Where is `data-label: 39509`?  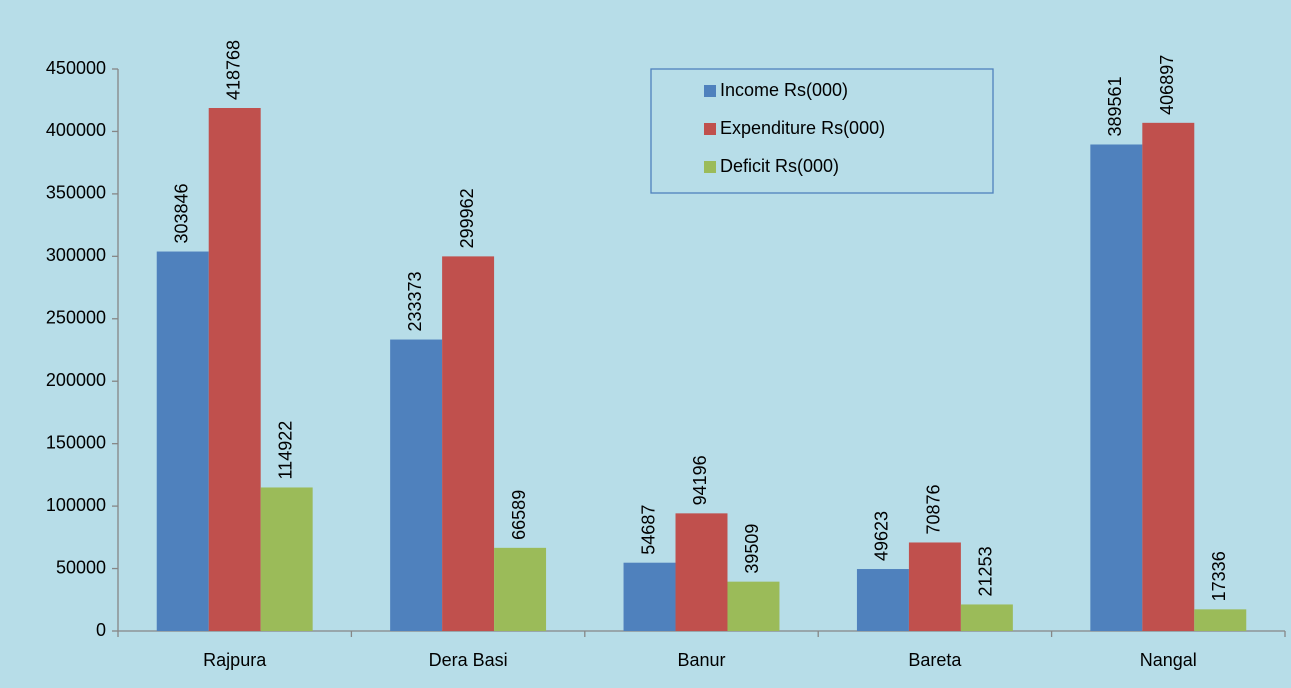
data-label: 39509 is located at coordinates (752, 549).